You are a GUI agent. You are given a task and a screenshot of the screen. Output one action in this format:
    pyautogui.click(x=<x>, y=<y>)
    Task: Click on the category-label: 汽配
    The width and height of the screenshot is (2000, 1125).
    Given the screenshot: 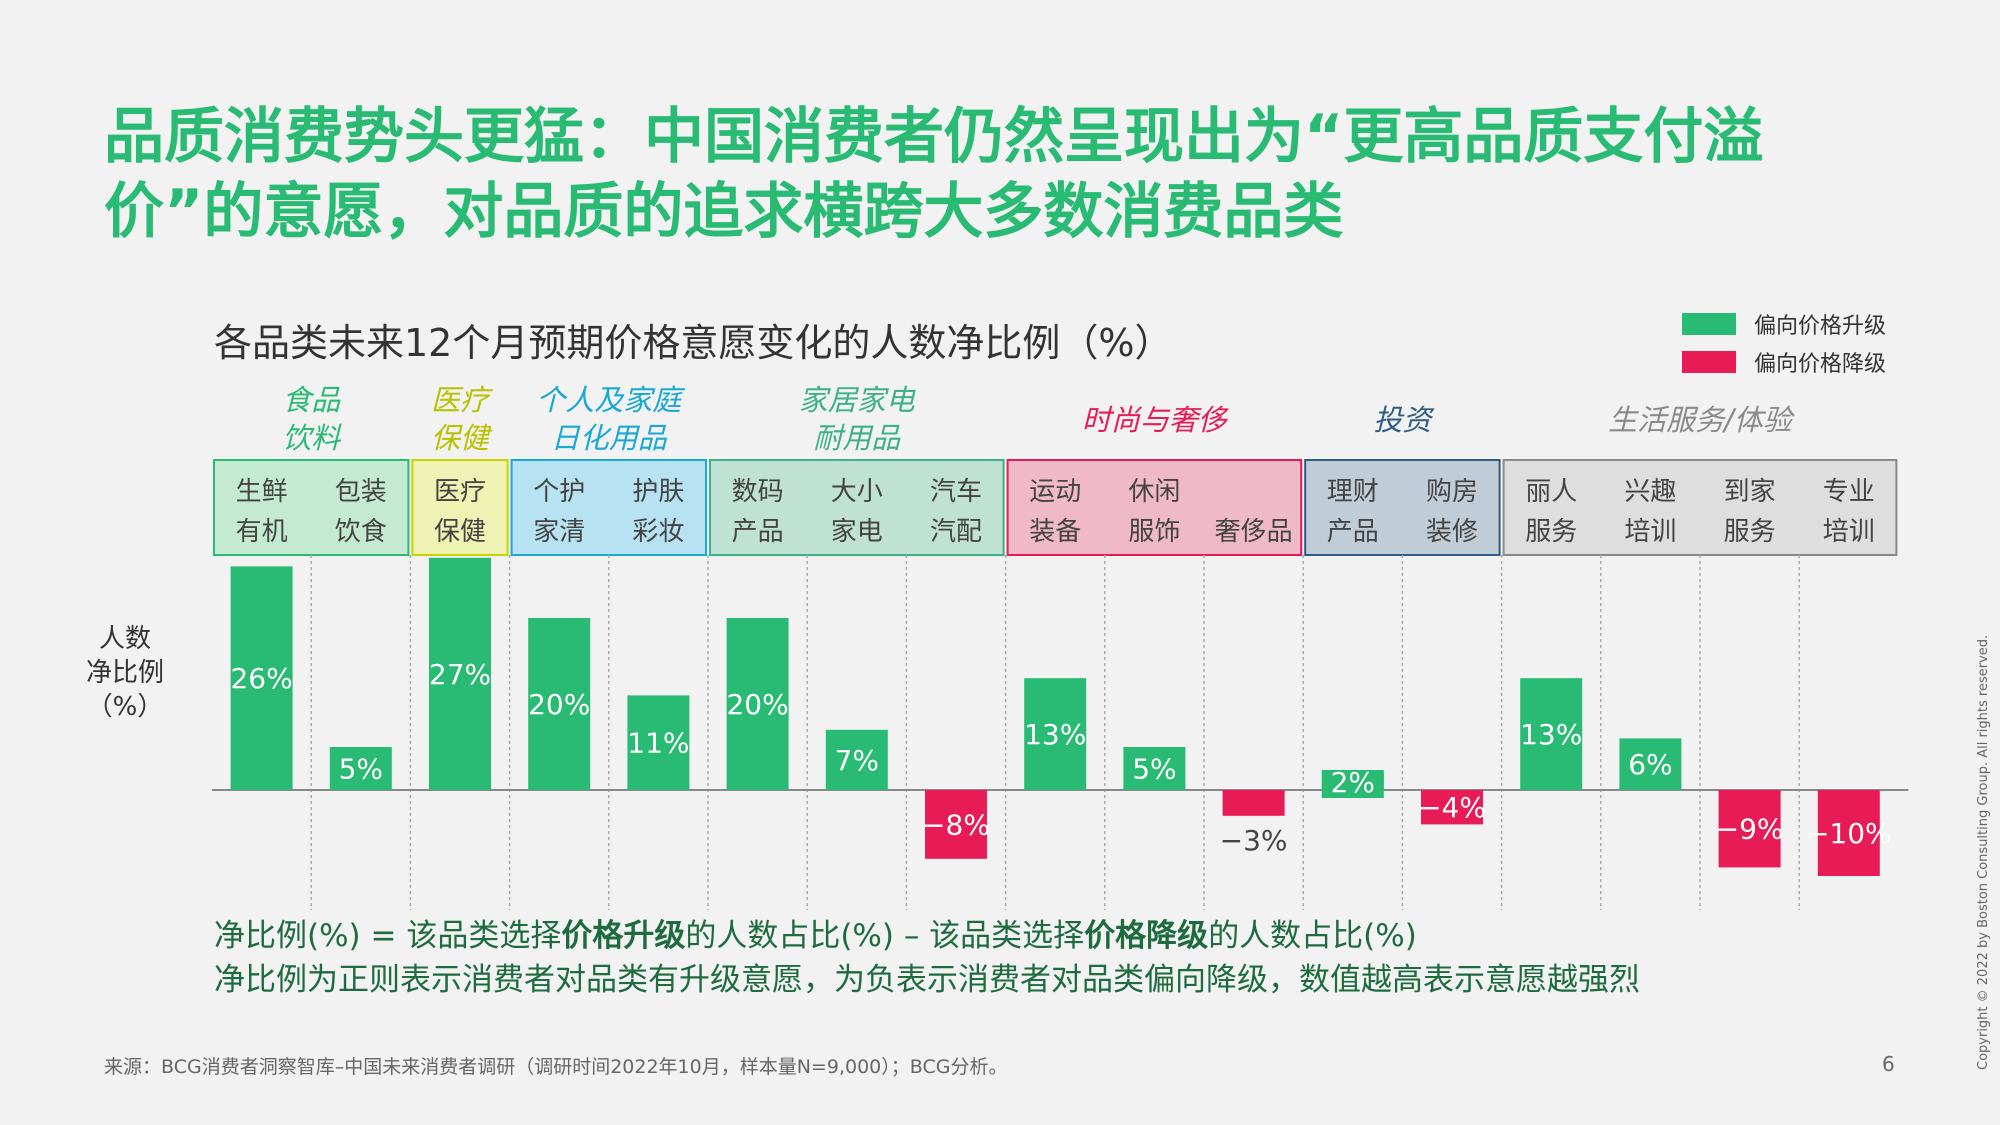 What is the action you would take?
    pyautogui.click(x=956, y=532)
    